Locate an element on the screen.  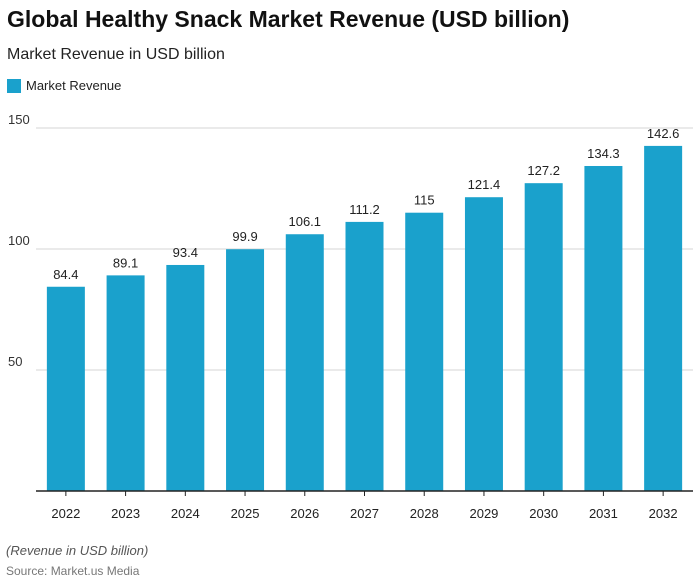
data-label: 111.2 is located at coordinates (364, 209).